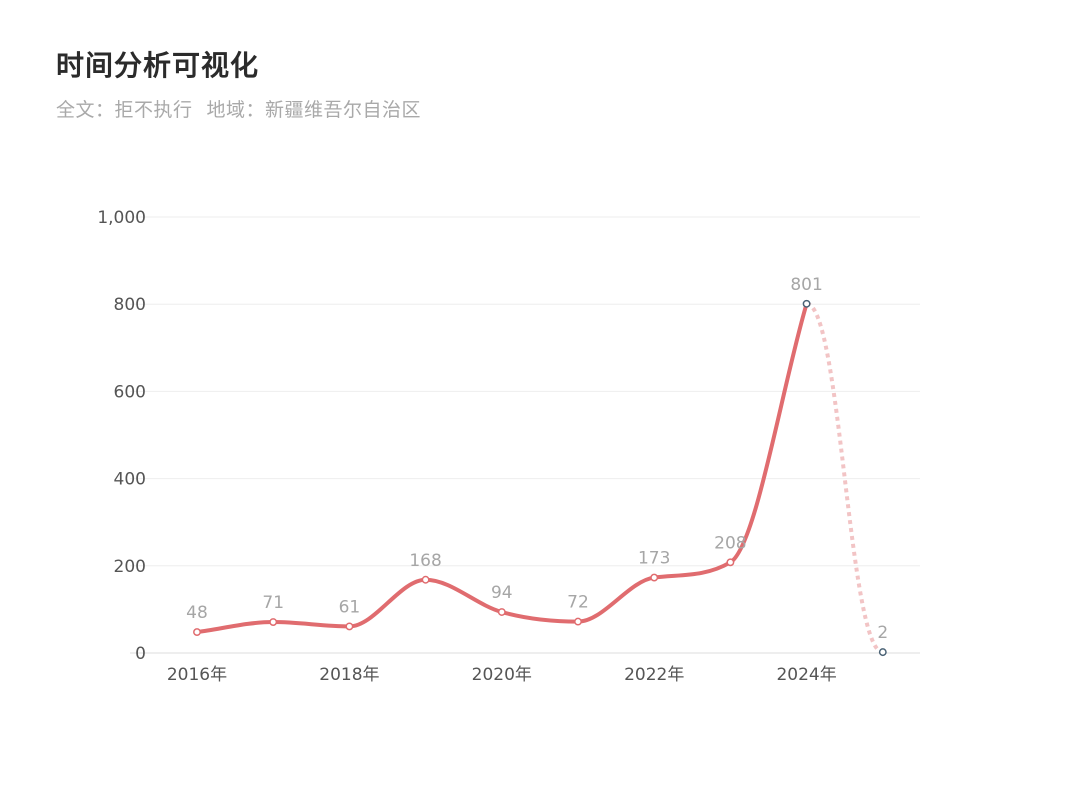 Image resolution: width=1080 pixels, height=799 pixels. Describe the element at coordinates (130, 567) in the screenshot. I see `y-tick-label: 200` at that location.